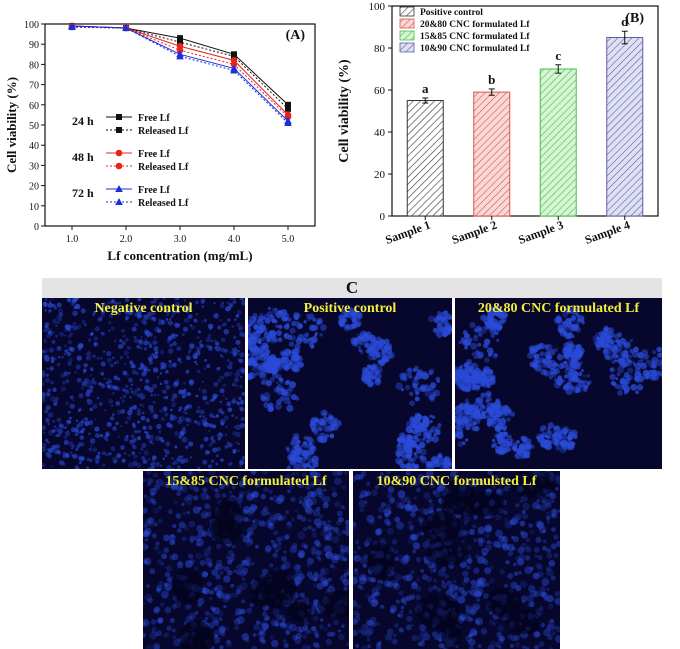 The height and width of the screenshot is (649, 680). What do you see at coordinates (34, 126) in the screenshot?
I see `y-tick-label: 50` at bounding box center [34, 126].